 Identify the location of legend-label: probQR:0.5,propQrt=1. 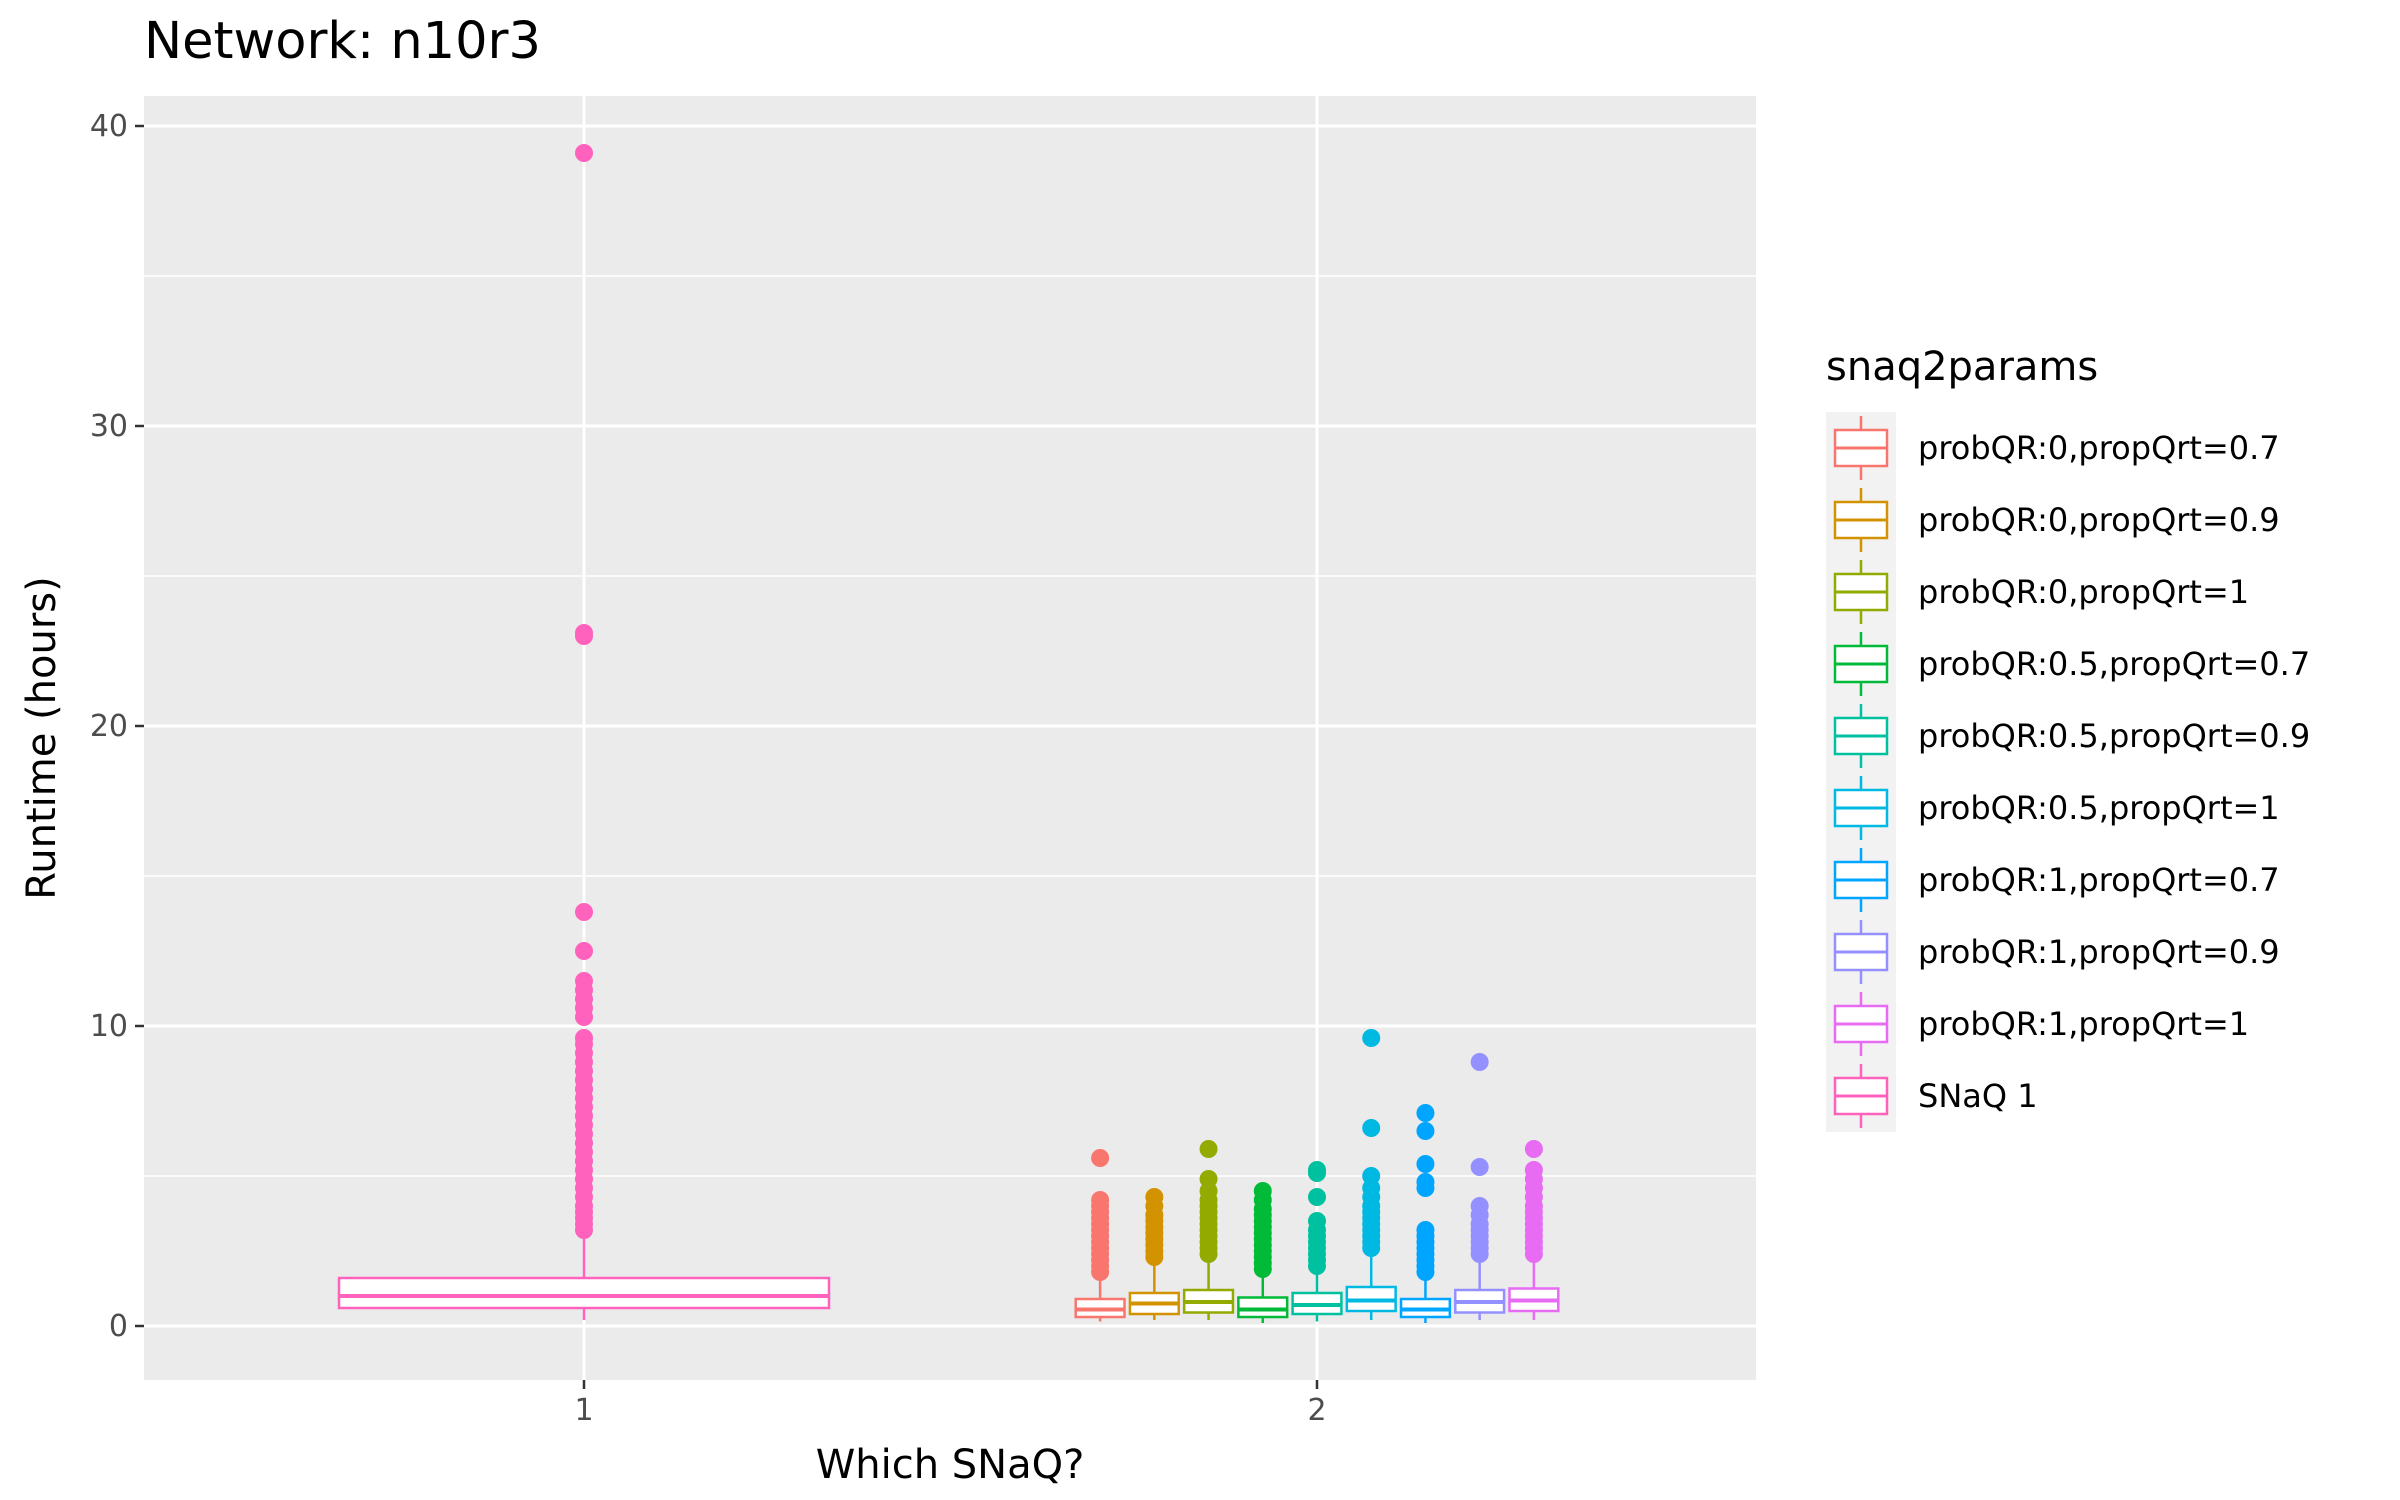
(2099, 808).